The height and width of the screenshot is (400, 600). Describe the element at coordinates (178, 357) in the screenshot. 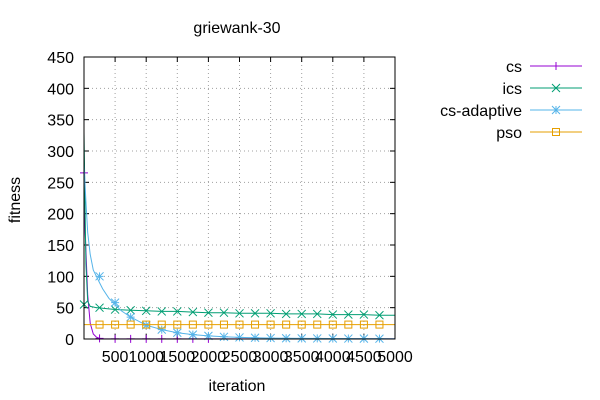

I see `x-tick-label: 1500` at that location.